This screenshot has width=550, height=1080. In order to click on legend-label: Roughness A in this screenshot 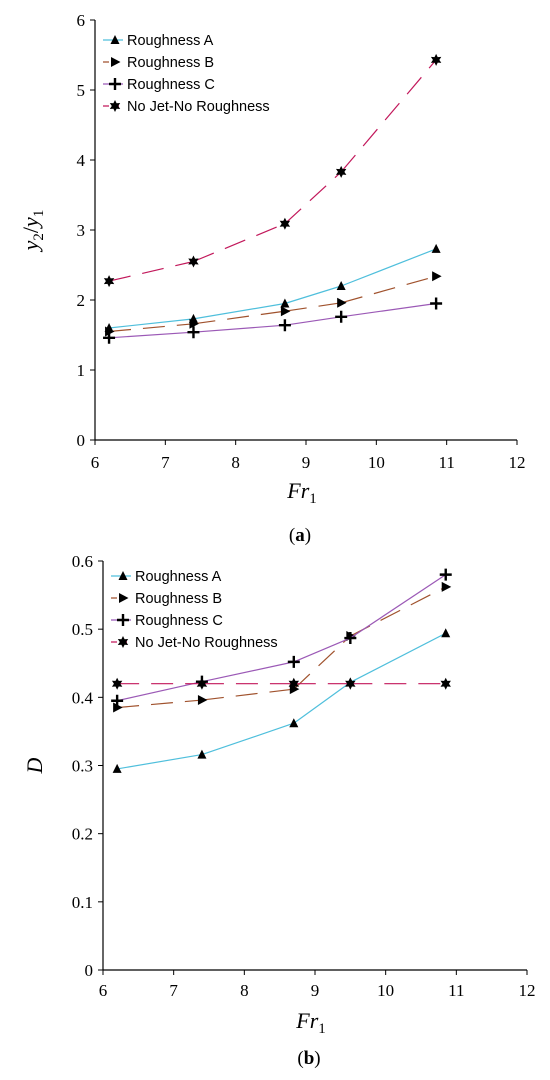, I will do `click(170, 41)`.